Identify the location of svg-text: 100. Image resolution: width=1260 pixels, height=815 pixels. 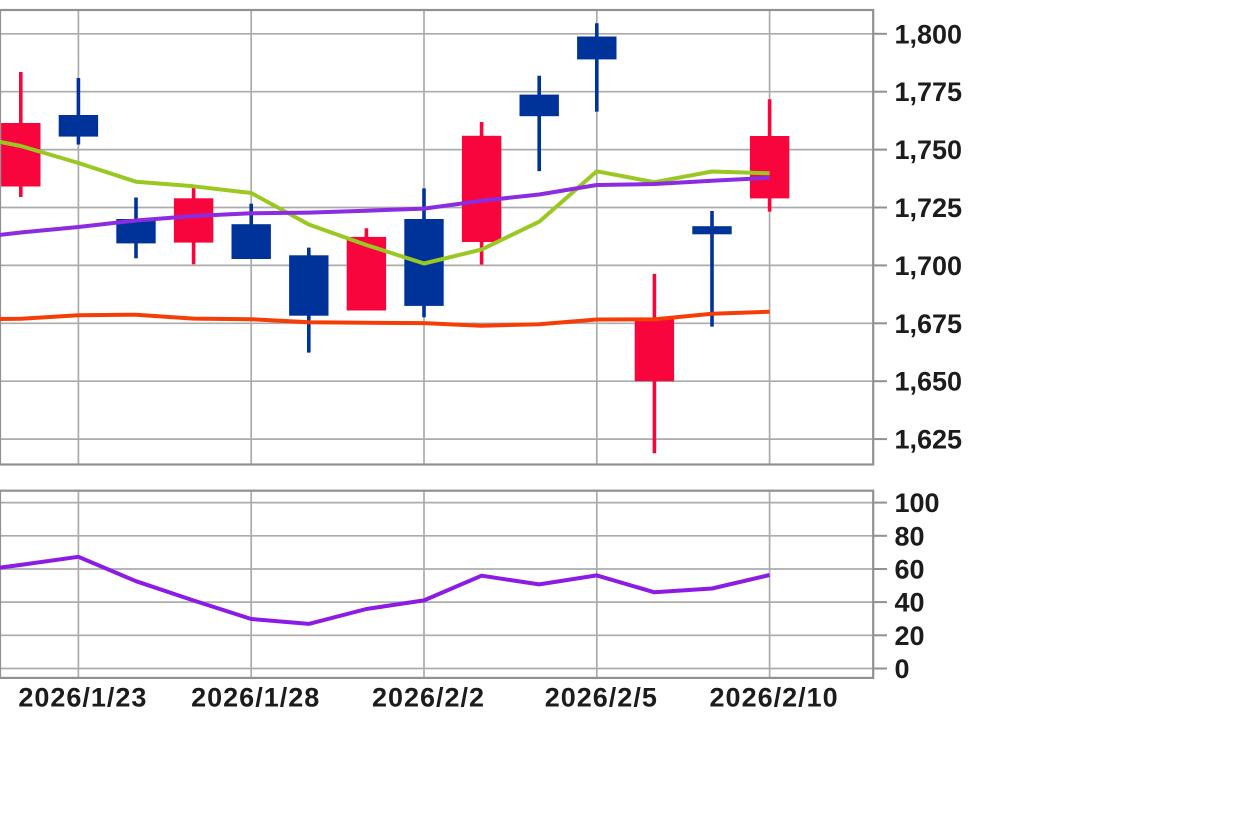
(917, 503).